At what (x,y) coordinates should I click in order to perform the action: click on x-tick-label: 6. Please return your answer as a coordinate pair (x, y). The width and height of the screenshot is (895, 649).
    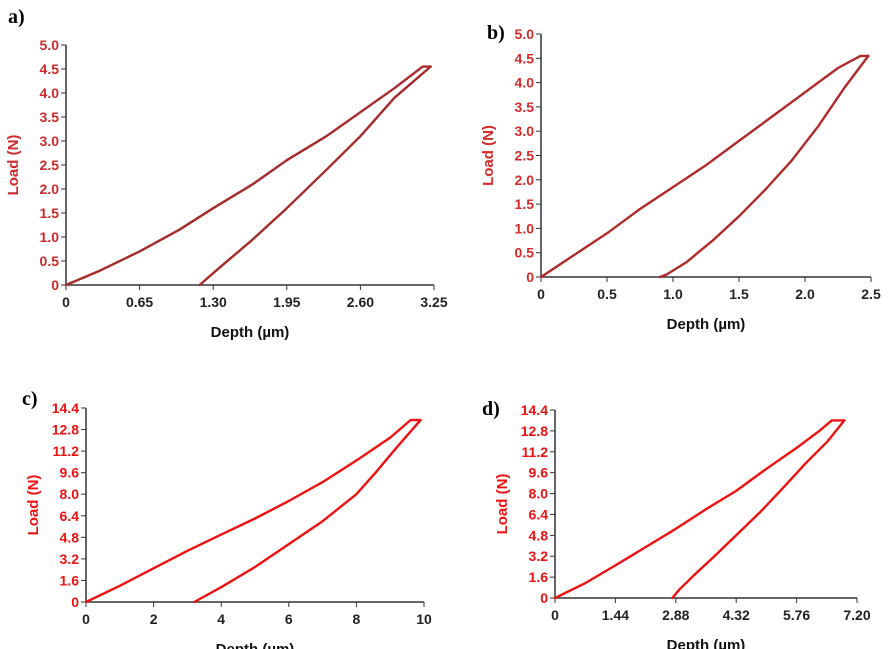
    Looking at the image, I should click on (289, 619).